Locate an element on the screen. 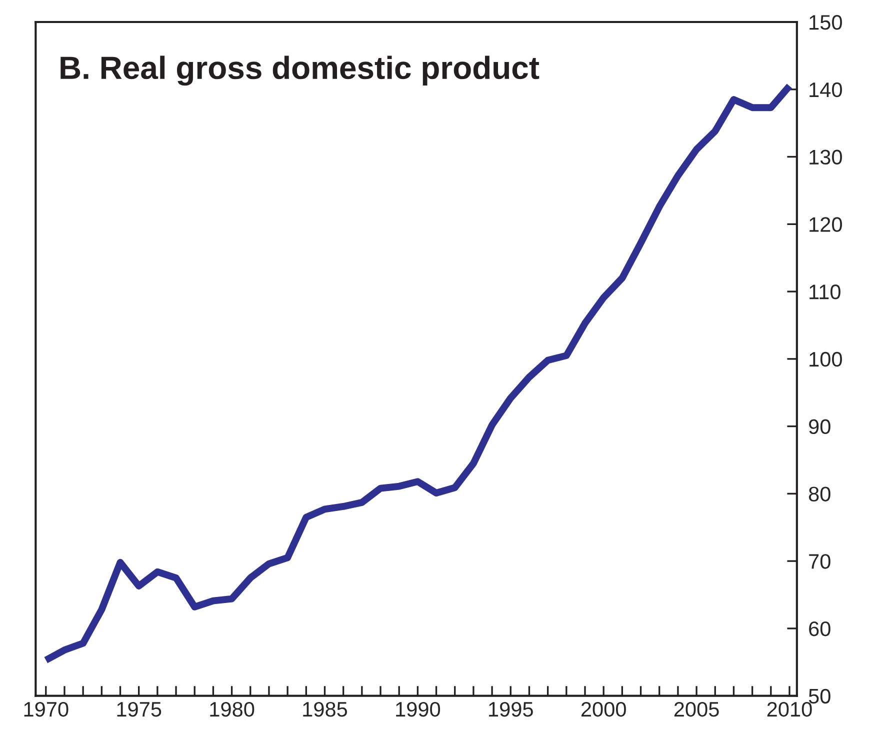  x-tick-label: 1980 is located at coordinates (232, 709).